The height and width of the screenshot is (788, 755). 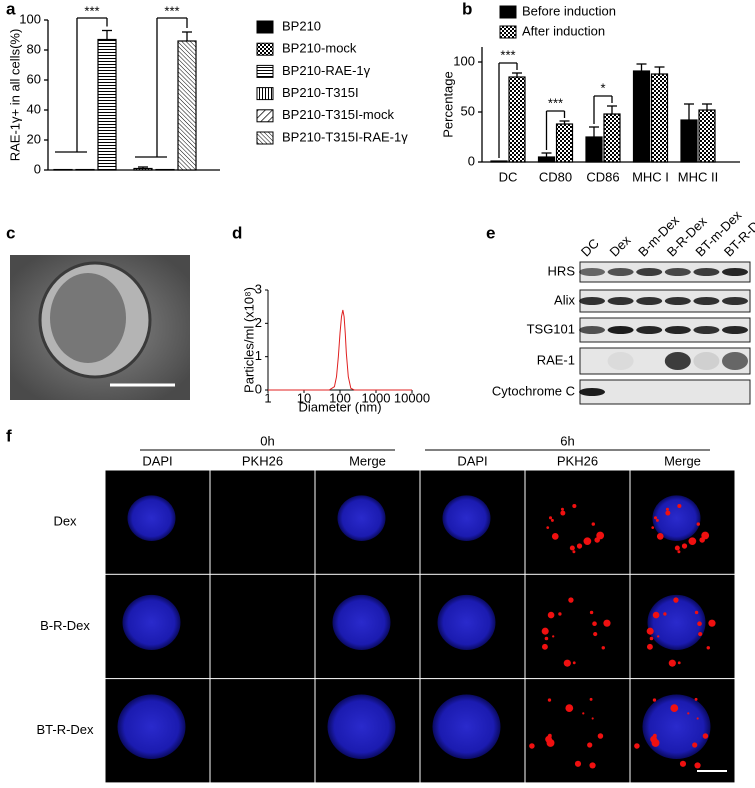 What do you see at coordinates (65, 729) in the screenshot?
I see `row-label: BT-R-Dex` at bounding box center [65, 729].